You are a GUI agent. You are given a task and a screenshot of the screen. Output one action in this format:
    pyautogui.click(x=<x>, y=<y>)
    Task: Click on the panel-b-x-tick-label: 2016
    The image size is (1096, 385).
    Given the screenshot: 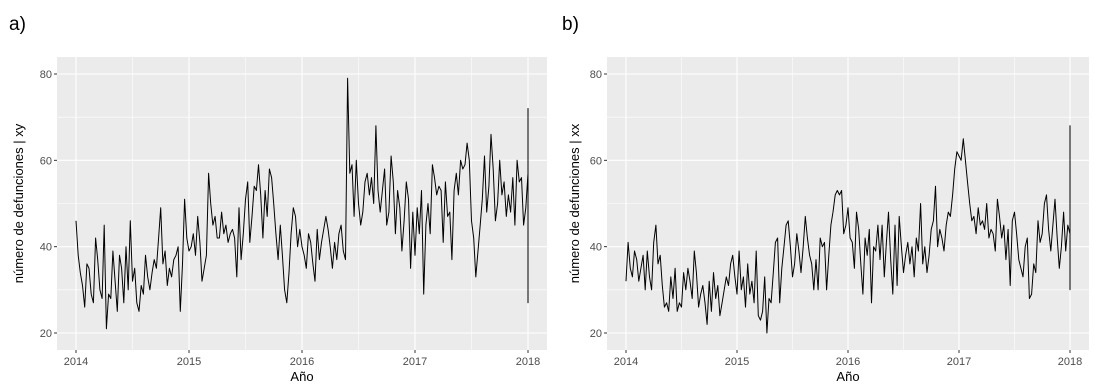 What is the action you would take?
    pyautogui.click(x=848, y=362)
    